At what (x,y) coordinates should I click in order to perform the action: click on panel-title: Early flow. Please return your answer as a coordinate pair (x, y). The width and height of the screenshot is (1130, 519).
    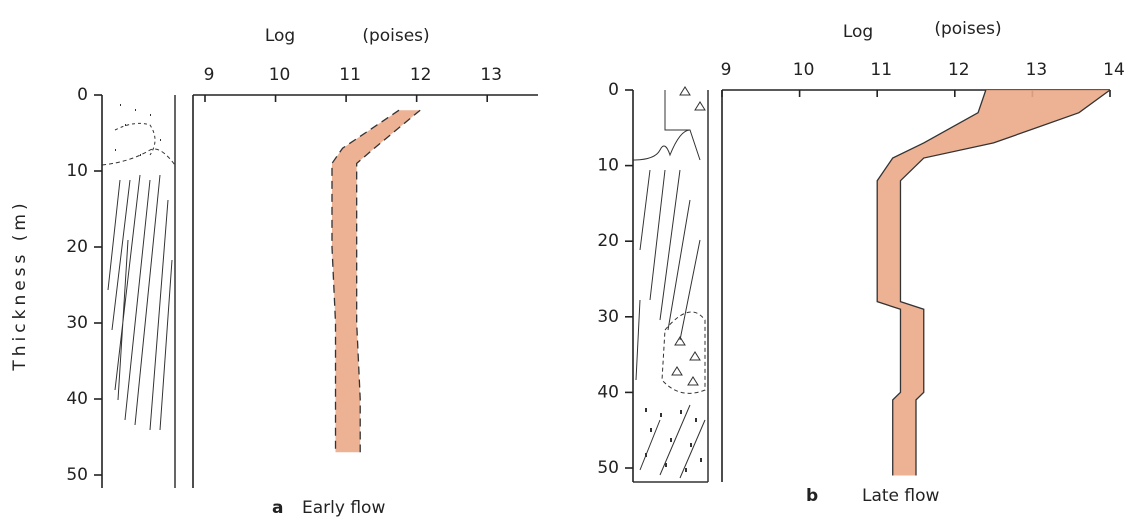
    Looking at the image, I should click on (343, 508).